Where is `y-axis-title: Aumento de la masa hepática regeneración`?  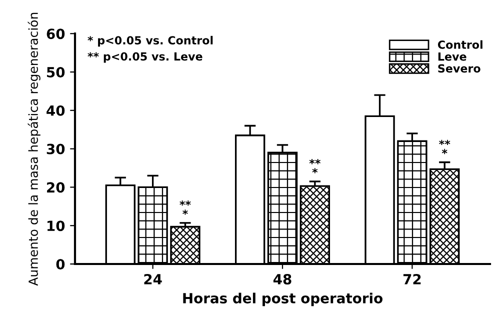 y-axis-title: Aumento de la masa hepática regeneración is located at coordinates (34, 149).